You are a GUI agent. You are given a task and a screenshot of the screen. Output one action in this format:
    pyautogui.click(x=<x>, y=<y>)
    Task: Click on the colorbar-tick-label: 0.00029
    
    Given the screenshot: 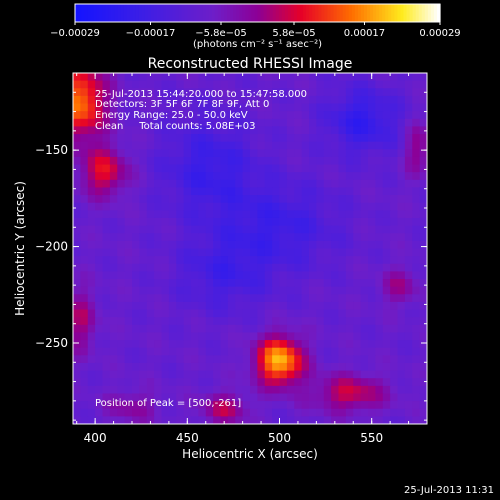 What is the action you would take?
    pyautogui.click(x=439, y=33)
    